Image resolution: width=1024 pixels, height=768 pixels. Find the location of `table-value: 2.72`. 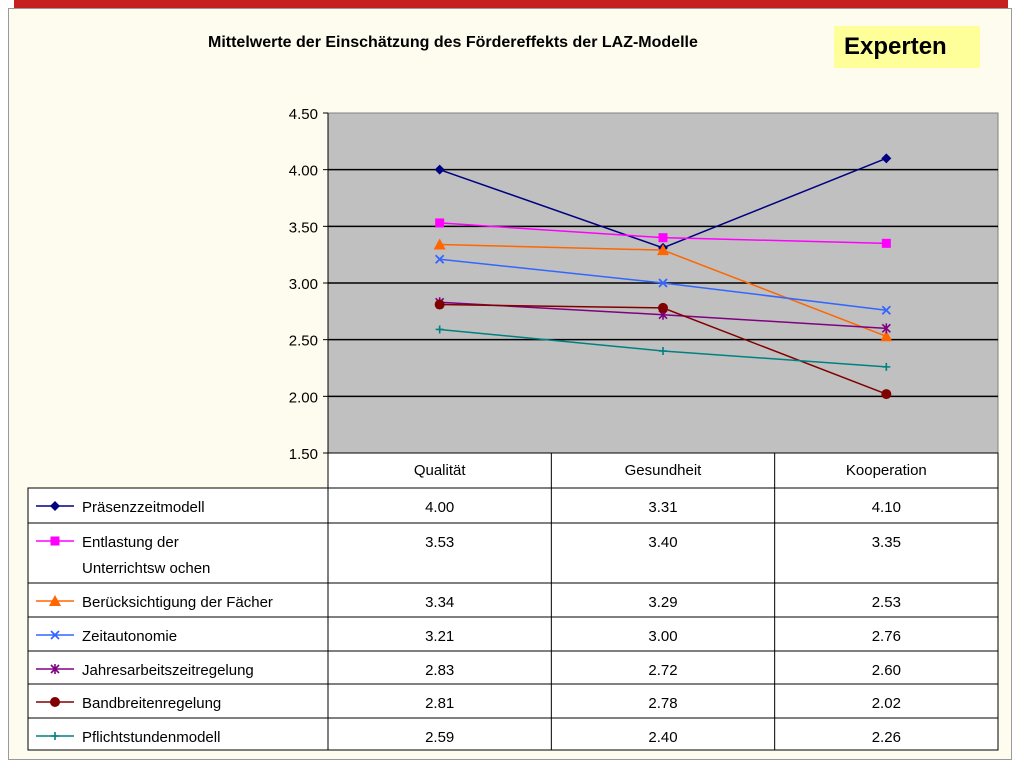

table-value: 2.72 is located at coordinates (662, 670).